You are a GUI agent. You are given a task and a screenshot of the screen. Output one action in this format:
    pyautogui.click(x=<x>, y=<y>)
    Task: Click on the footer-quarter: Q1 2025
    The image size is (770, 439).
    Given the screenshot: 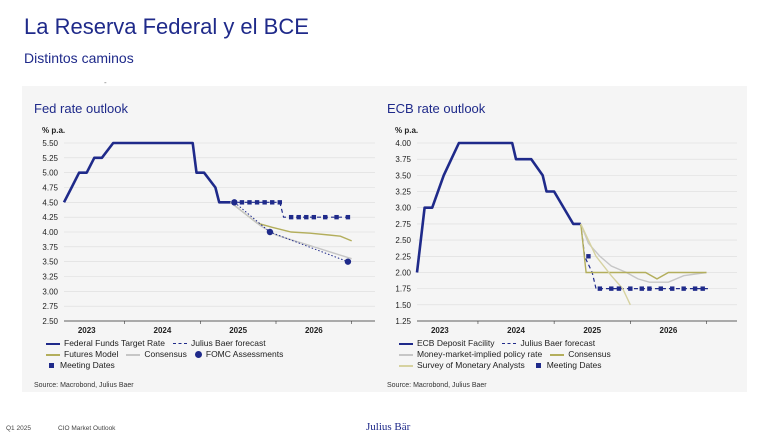 What is the action you would take?
    pyautogui.click(x=18, y=428)
    